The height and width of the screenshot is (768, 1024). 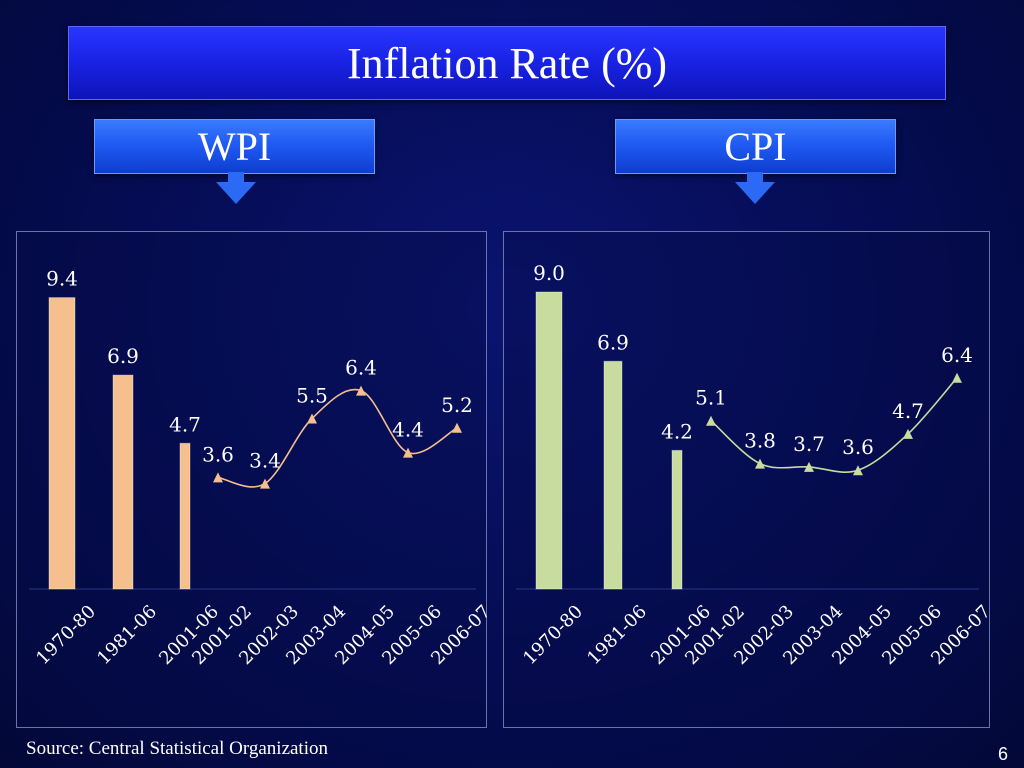 What do you see at coordinates (755, 188) in the screenshot?
I see `cpi-down-arrow-icon` at bounding box center [755, 188].